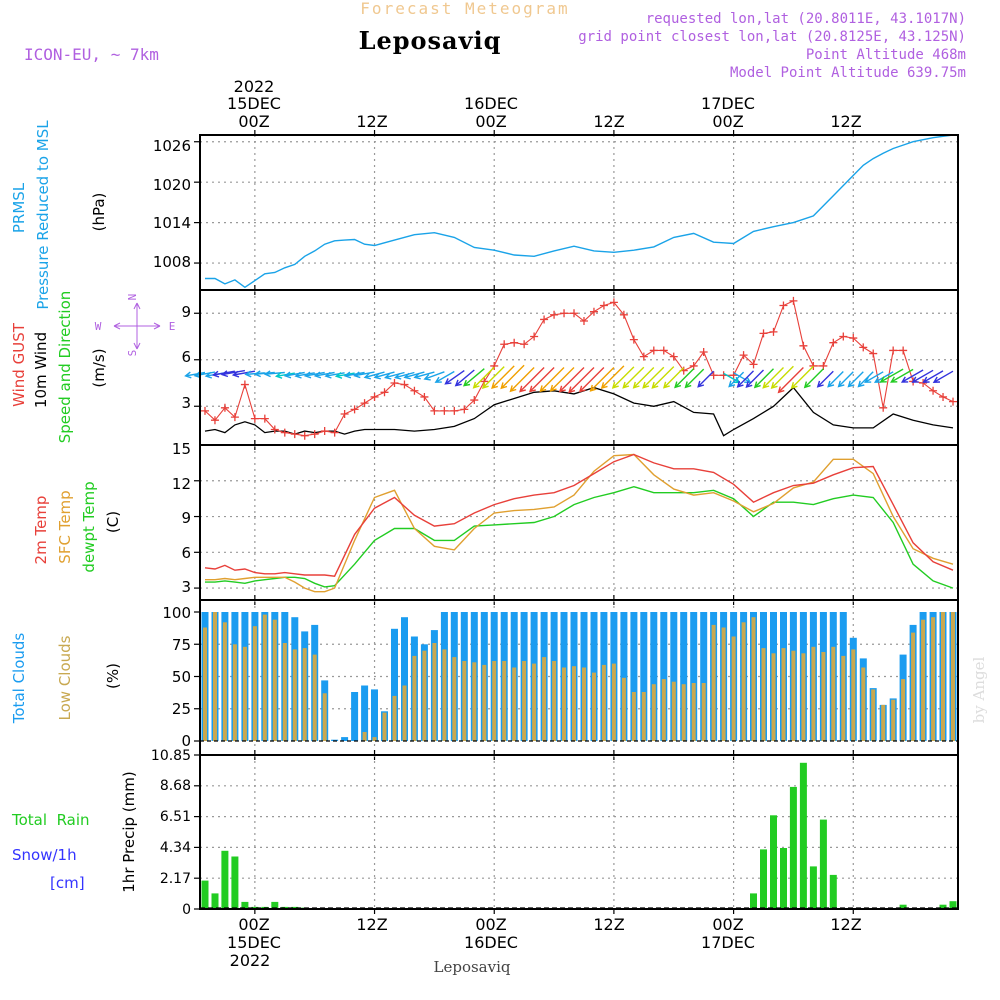  Describe the element at coordinates (137, 326) in the screenshot. I see `compass-lines` at that location.